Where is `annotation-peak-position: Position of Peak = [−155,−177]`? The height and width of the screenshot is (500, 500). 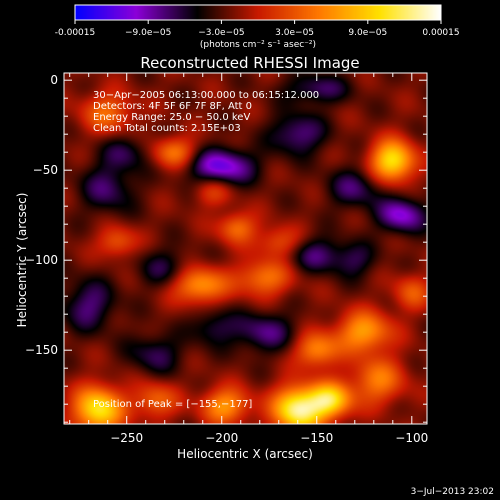
annotation-peak-position: Position of Peak = [−155,−177] is located at coordinates (172, 404).